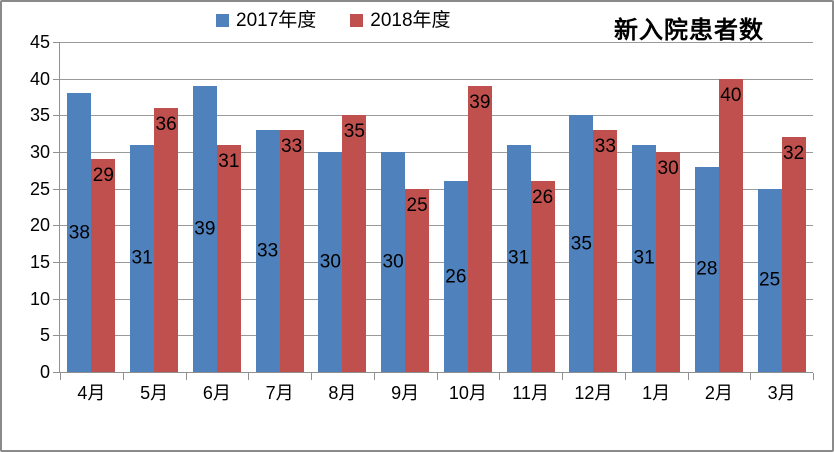 Image resolution: width=834 pixels, height=452 pixels. I want to click on bar-2017年度-4月: 38, so click(79, 232).